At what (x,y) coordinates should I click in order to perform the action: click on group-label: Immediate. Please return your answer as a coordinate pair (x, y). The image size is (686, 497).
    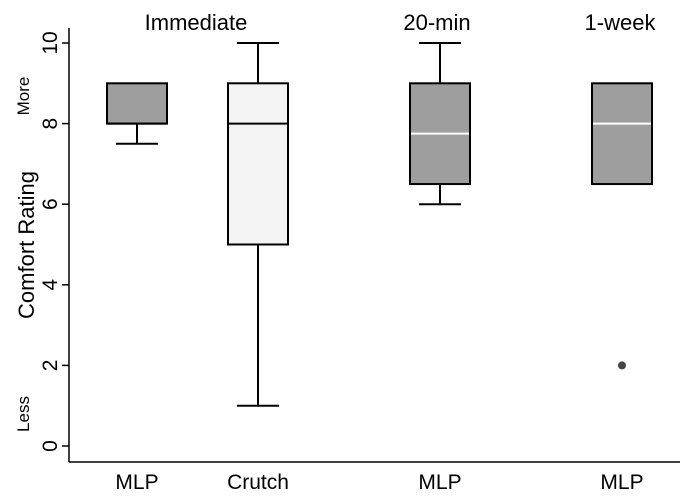
    Looking at the image, I should click on (196, 22).